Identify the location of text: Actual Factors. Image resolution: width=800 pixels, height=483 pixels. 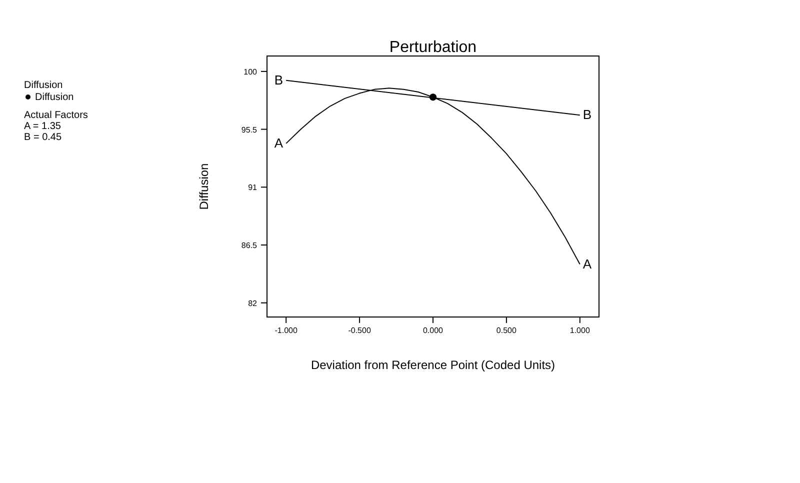
(56, 115).